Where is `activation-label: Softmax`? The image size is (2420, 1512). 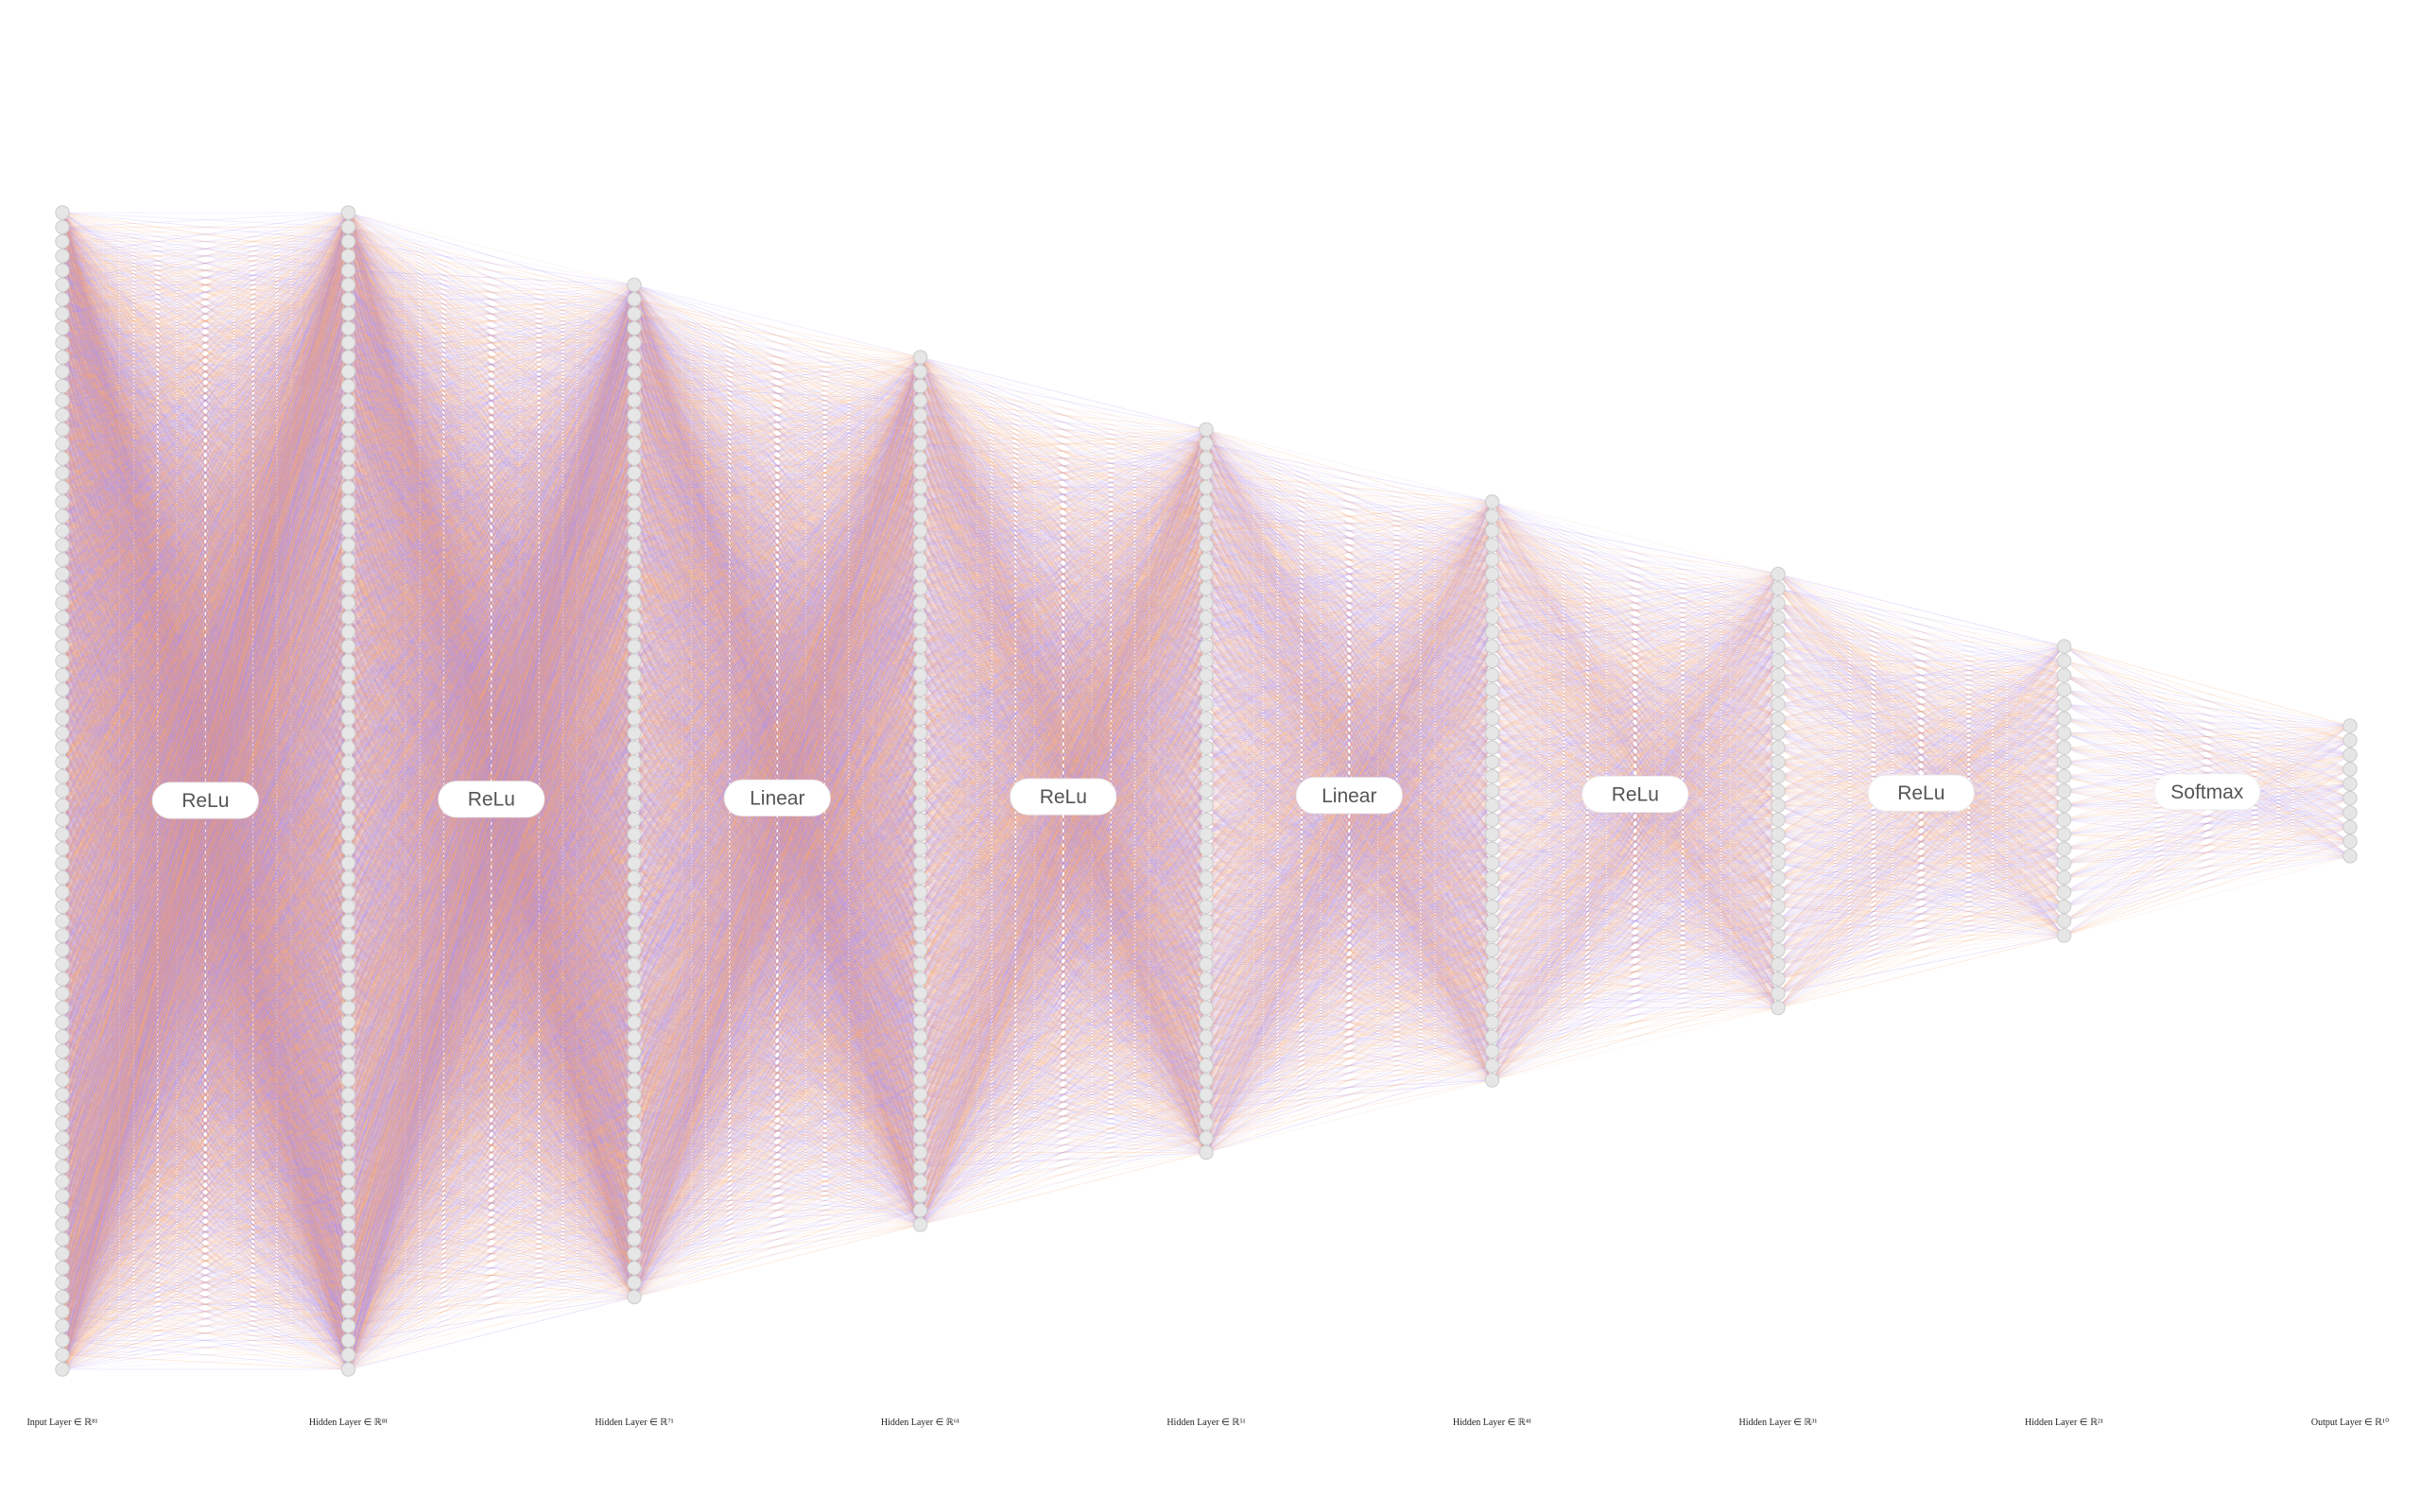 activation-label: Softmax is located at coordinates (2207, 792).